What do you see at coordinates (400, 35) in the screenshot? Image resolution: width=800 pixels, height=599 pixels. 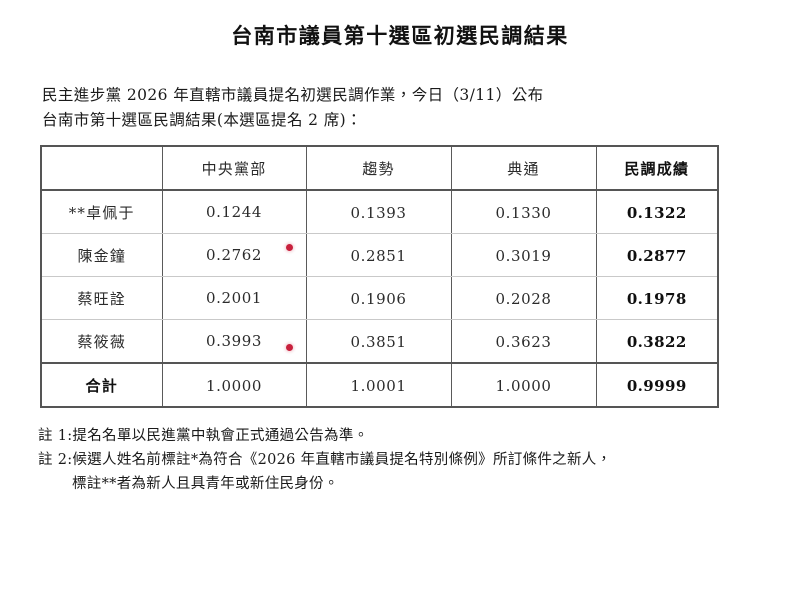 I see `page-title: 台南市議員第十選區初選民調結果` at bounding box center [400, 35].